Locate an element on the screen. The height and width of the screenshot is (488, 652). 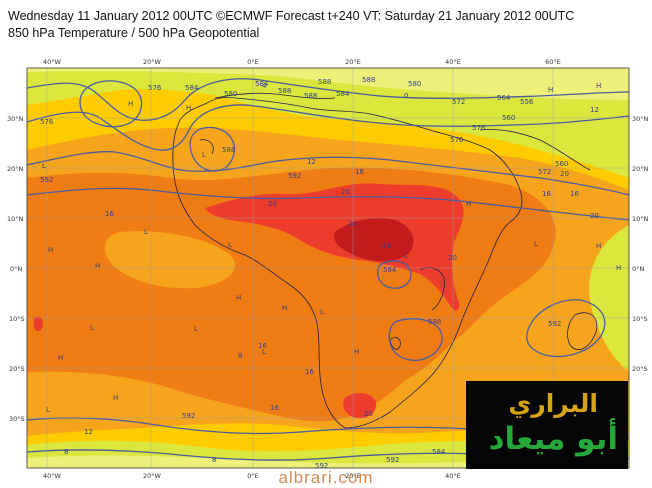
temp-zone-hot-south-patch is located at coordinates (360, 406).